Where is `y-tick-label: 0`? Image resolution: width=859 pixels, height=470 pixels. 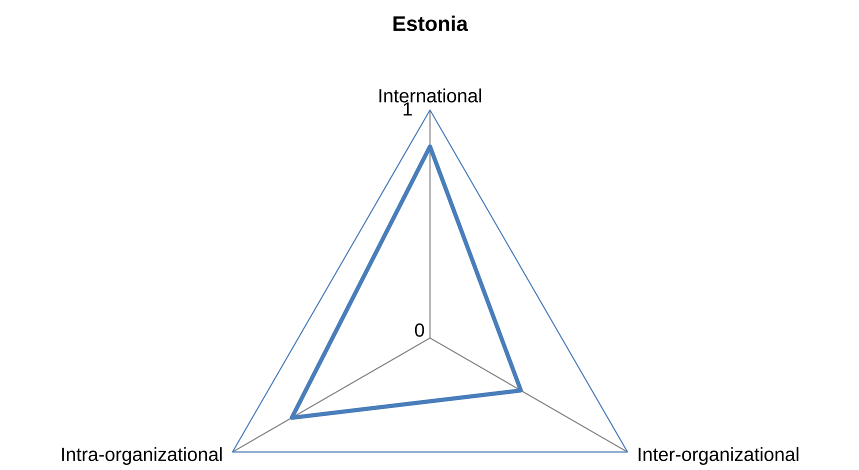 y-tick-label: 0 is located at coordinates (419, 330).